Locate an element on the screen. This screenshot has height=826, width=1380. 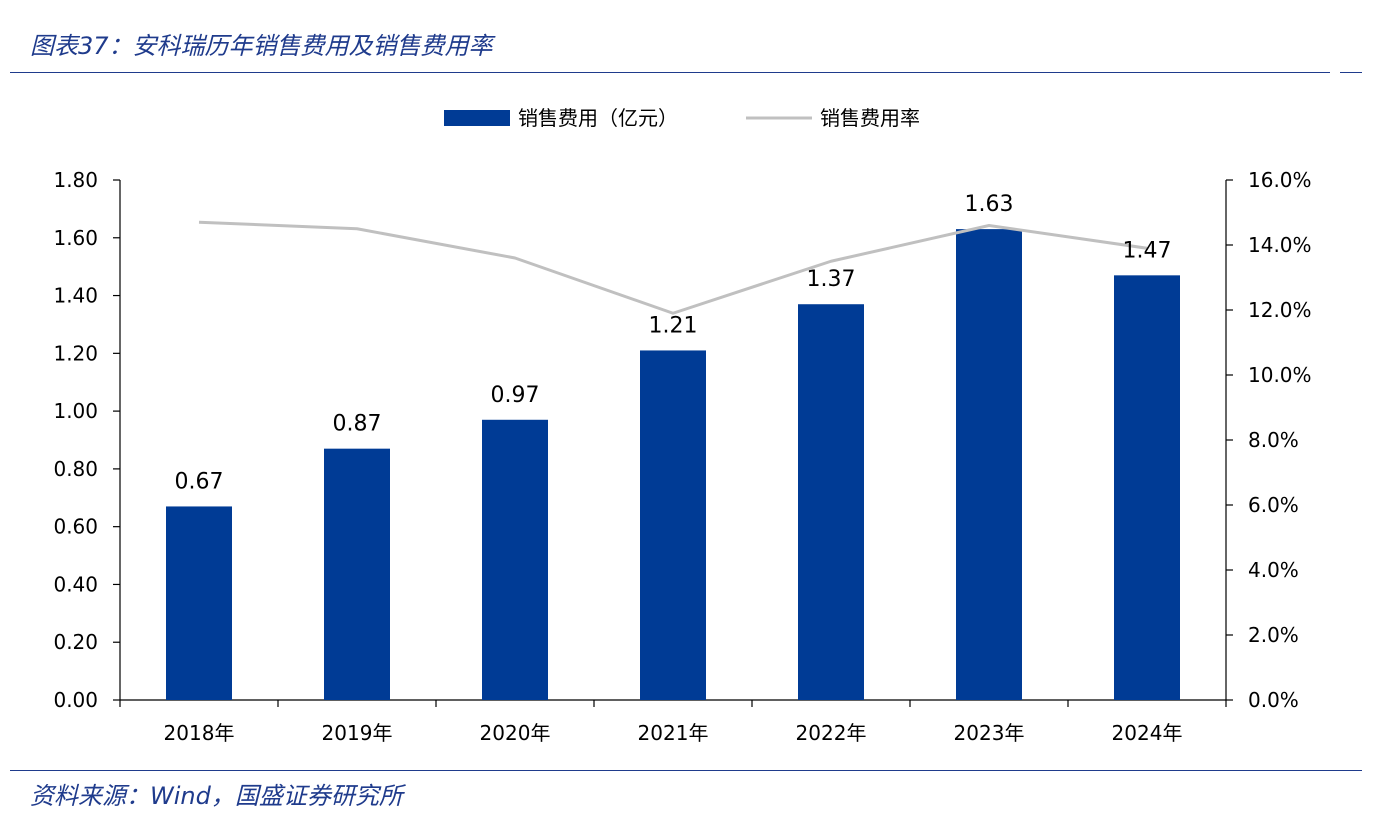
bar-value-label: 0.87 is located at coordinates (357, 424).